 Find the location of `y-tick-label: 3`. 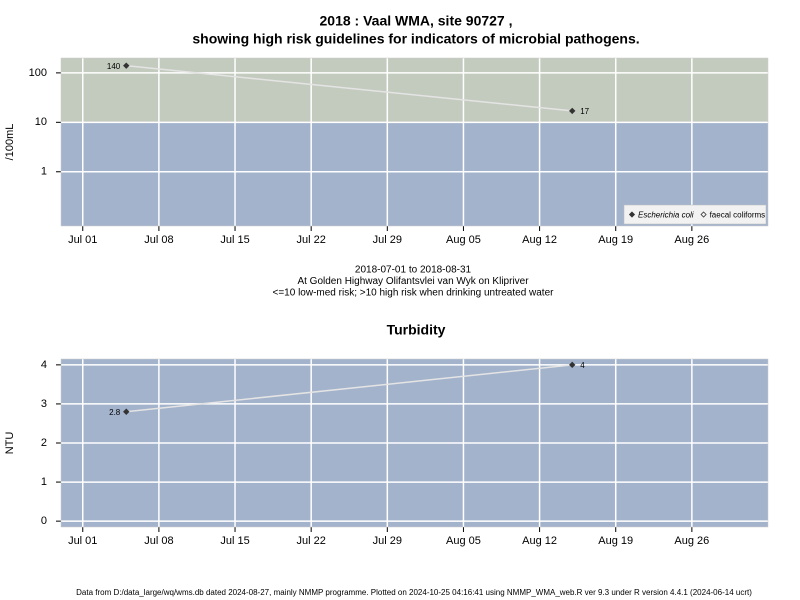

y-tick-label: 3 is located at coordinates (44, 404).